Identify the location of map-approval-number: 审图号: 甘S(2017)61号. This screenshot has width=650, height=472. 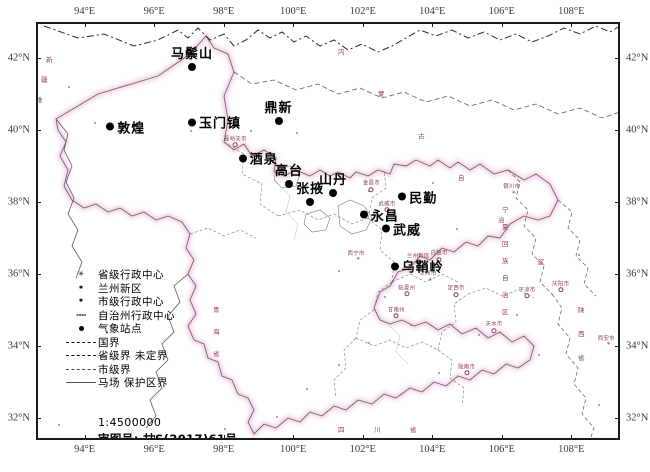
(168, 436).